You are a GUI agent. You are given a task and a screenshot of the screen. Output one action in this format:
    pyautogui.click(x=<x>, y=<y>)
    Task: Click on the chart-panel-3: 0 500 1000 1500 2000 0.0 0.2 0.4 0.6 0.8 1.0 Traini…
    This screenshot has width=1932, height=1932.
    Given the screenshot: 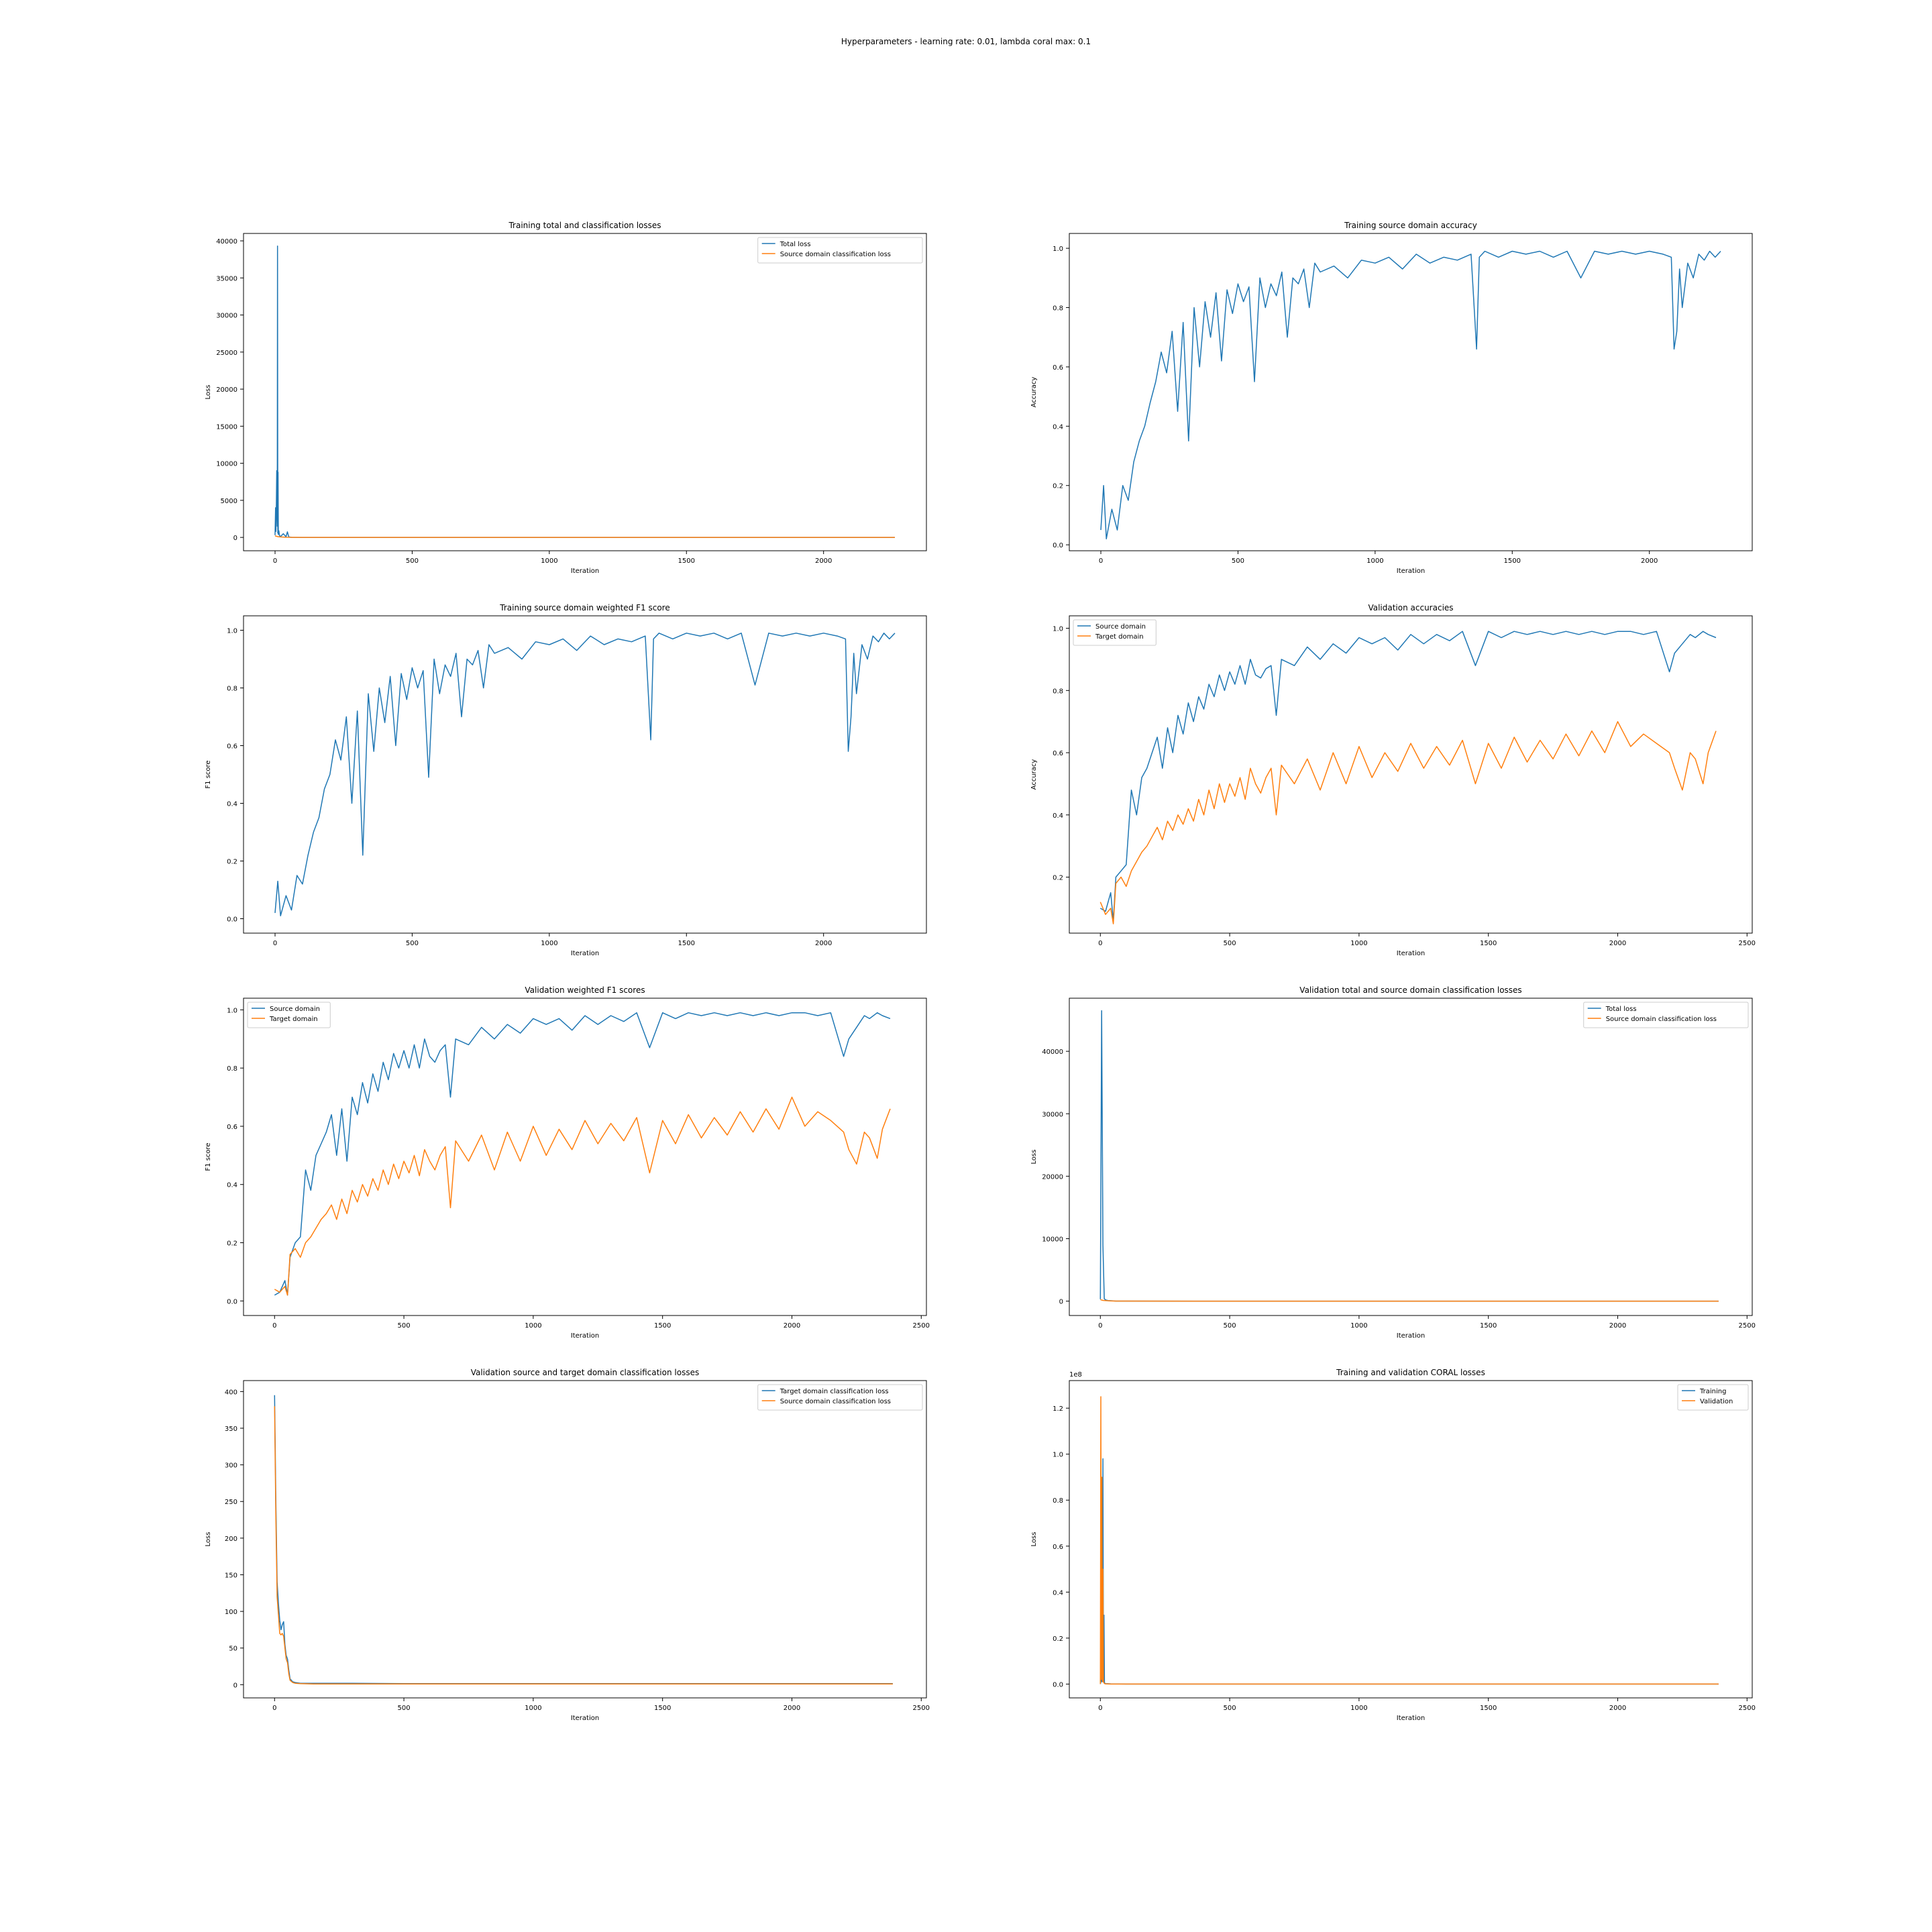 What is the action you would take?
    pyautogui.click(x=566, y=780)
    